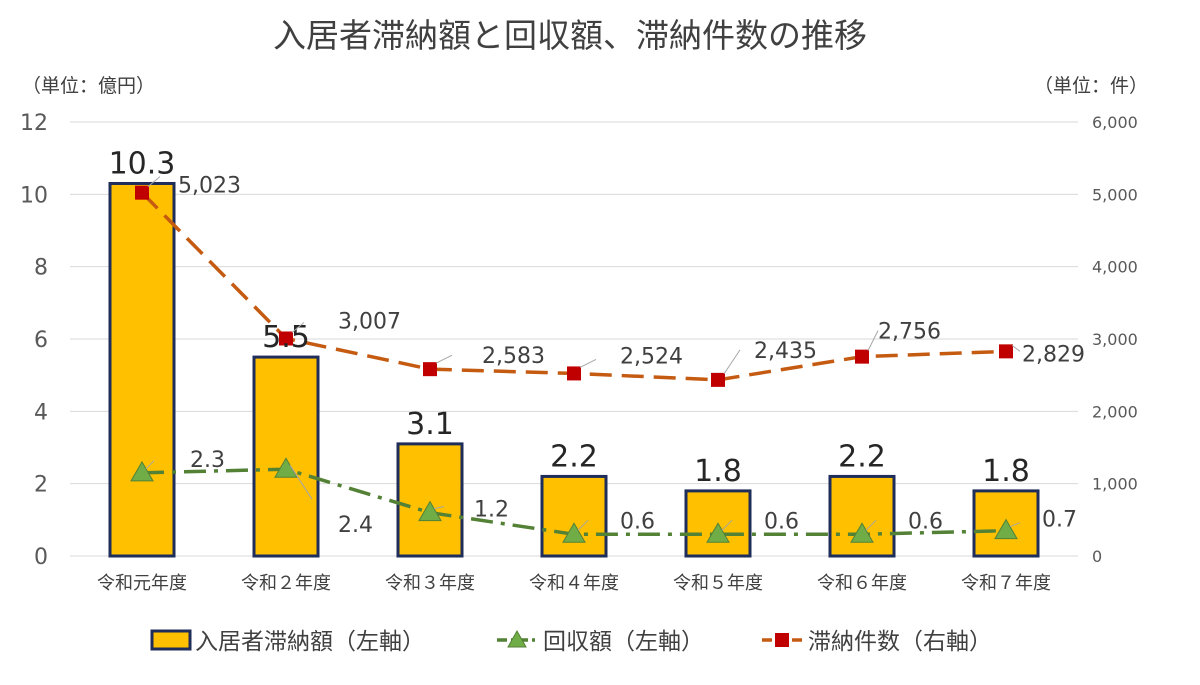 The width and height of the screenshot is (1200, 685). I want to click on right-tick-label: 4,000, so click(1115, 267).